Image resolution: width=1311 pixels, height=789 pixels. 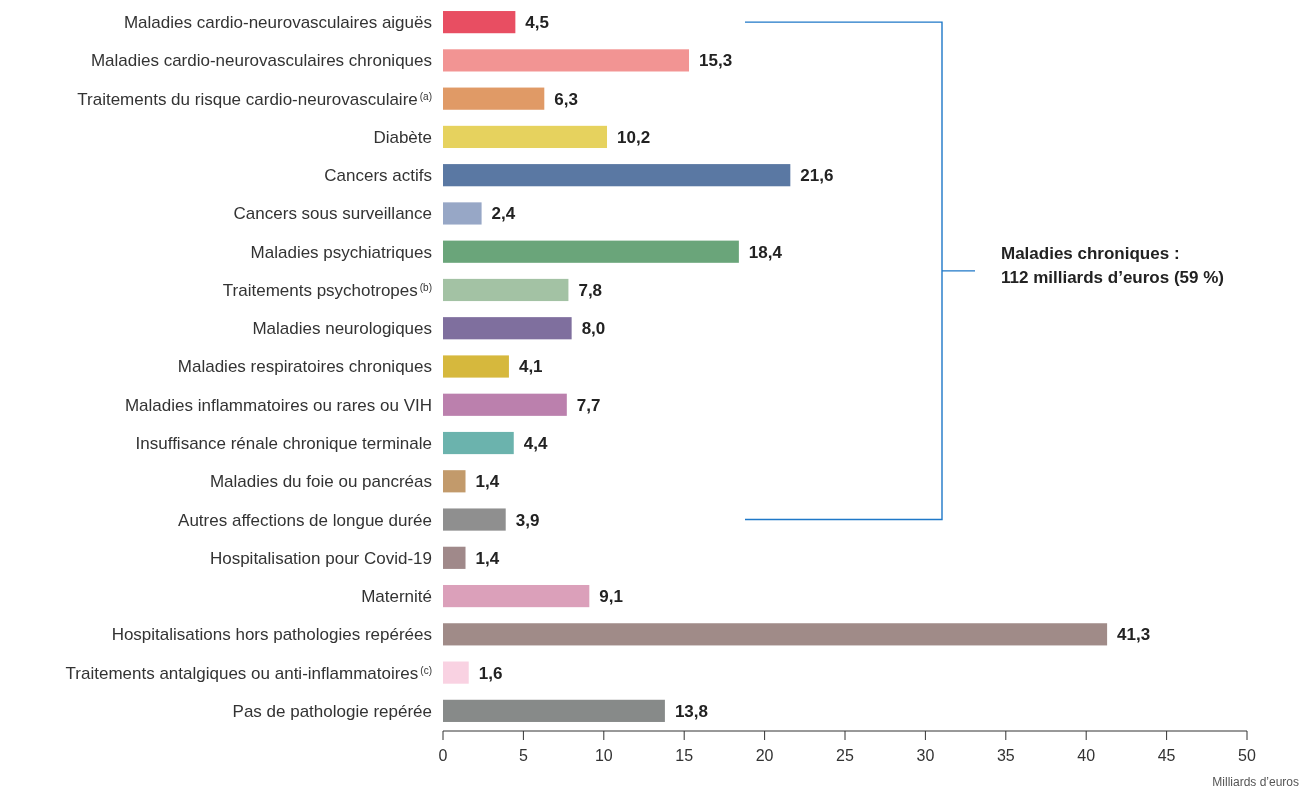 I want to click on data-label: 9,1, so click(x=611, y=597).